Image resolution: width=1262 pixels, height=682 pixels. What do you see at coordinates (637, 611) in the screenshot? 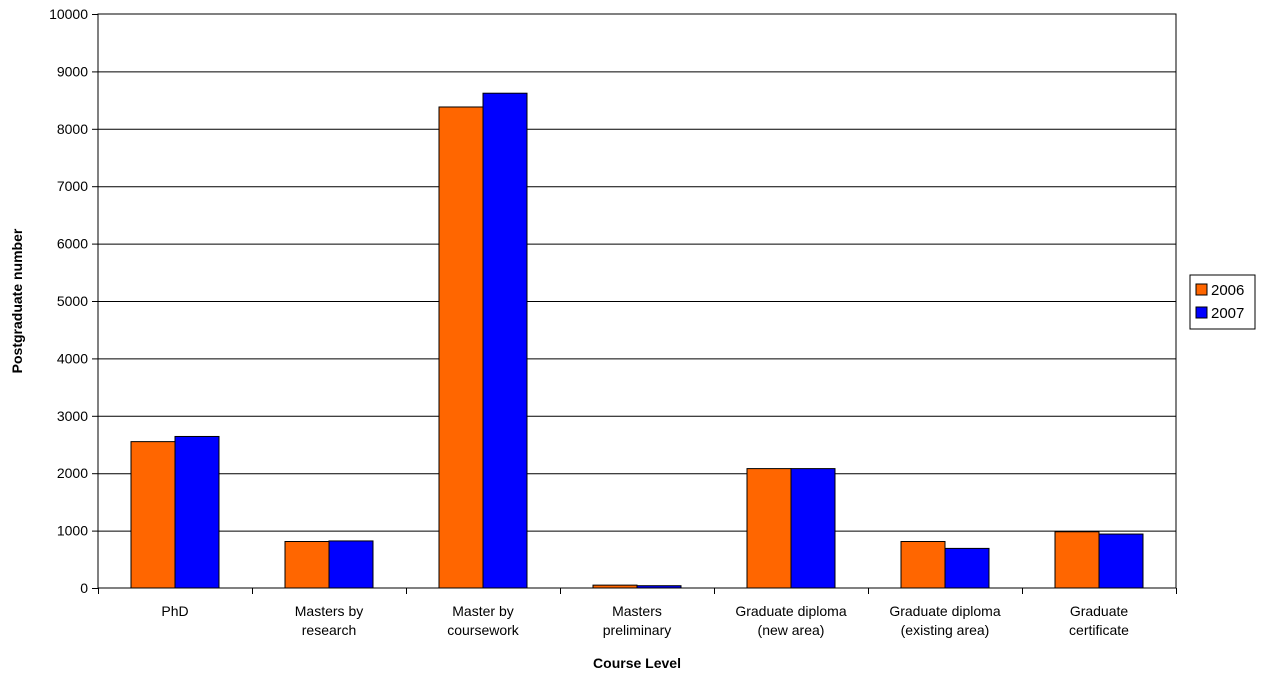
I see `x-category-label: Masters` at bounding box center [637, 611].